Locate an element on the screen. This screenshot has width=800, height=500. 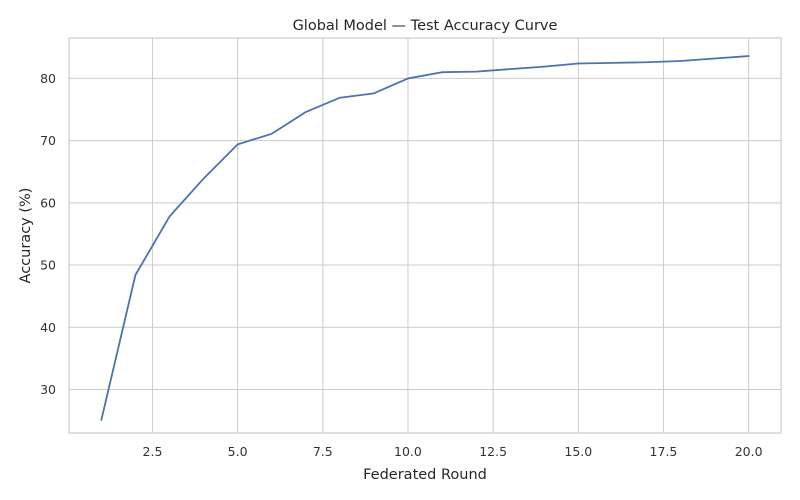
x-tick-label: 2.5 is located at coordinates (153, 451).